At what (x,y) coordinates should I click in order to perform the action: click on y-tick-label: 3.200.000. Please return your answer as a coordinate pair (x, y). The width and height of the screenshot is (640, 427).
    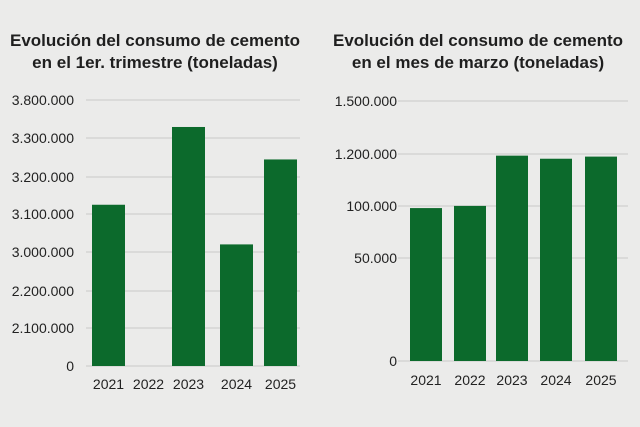
    Looking at the image, I should click on (43, 177).